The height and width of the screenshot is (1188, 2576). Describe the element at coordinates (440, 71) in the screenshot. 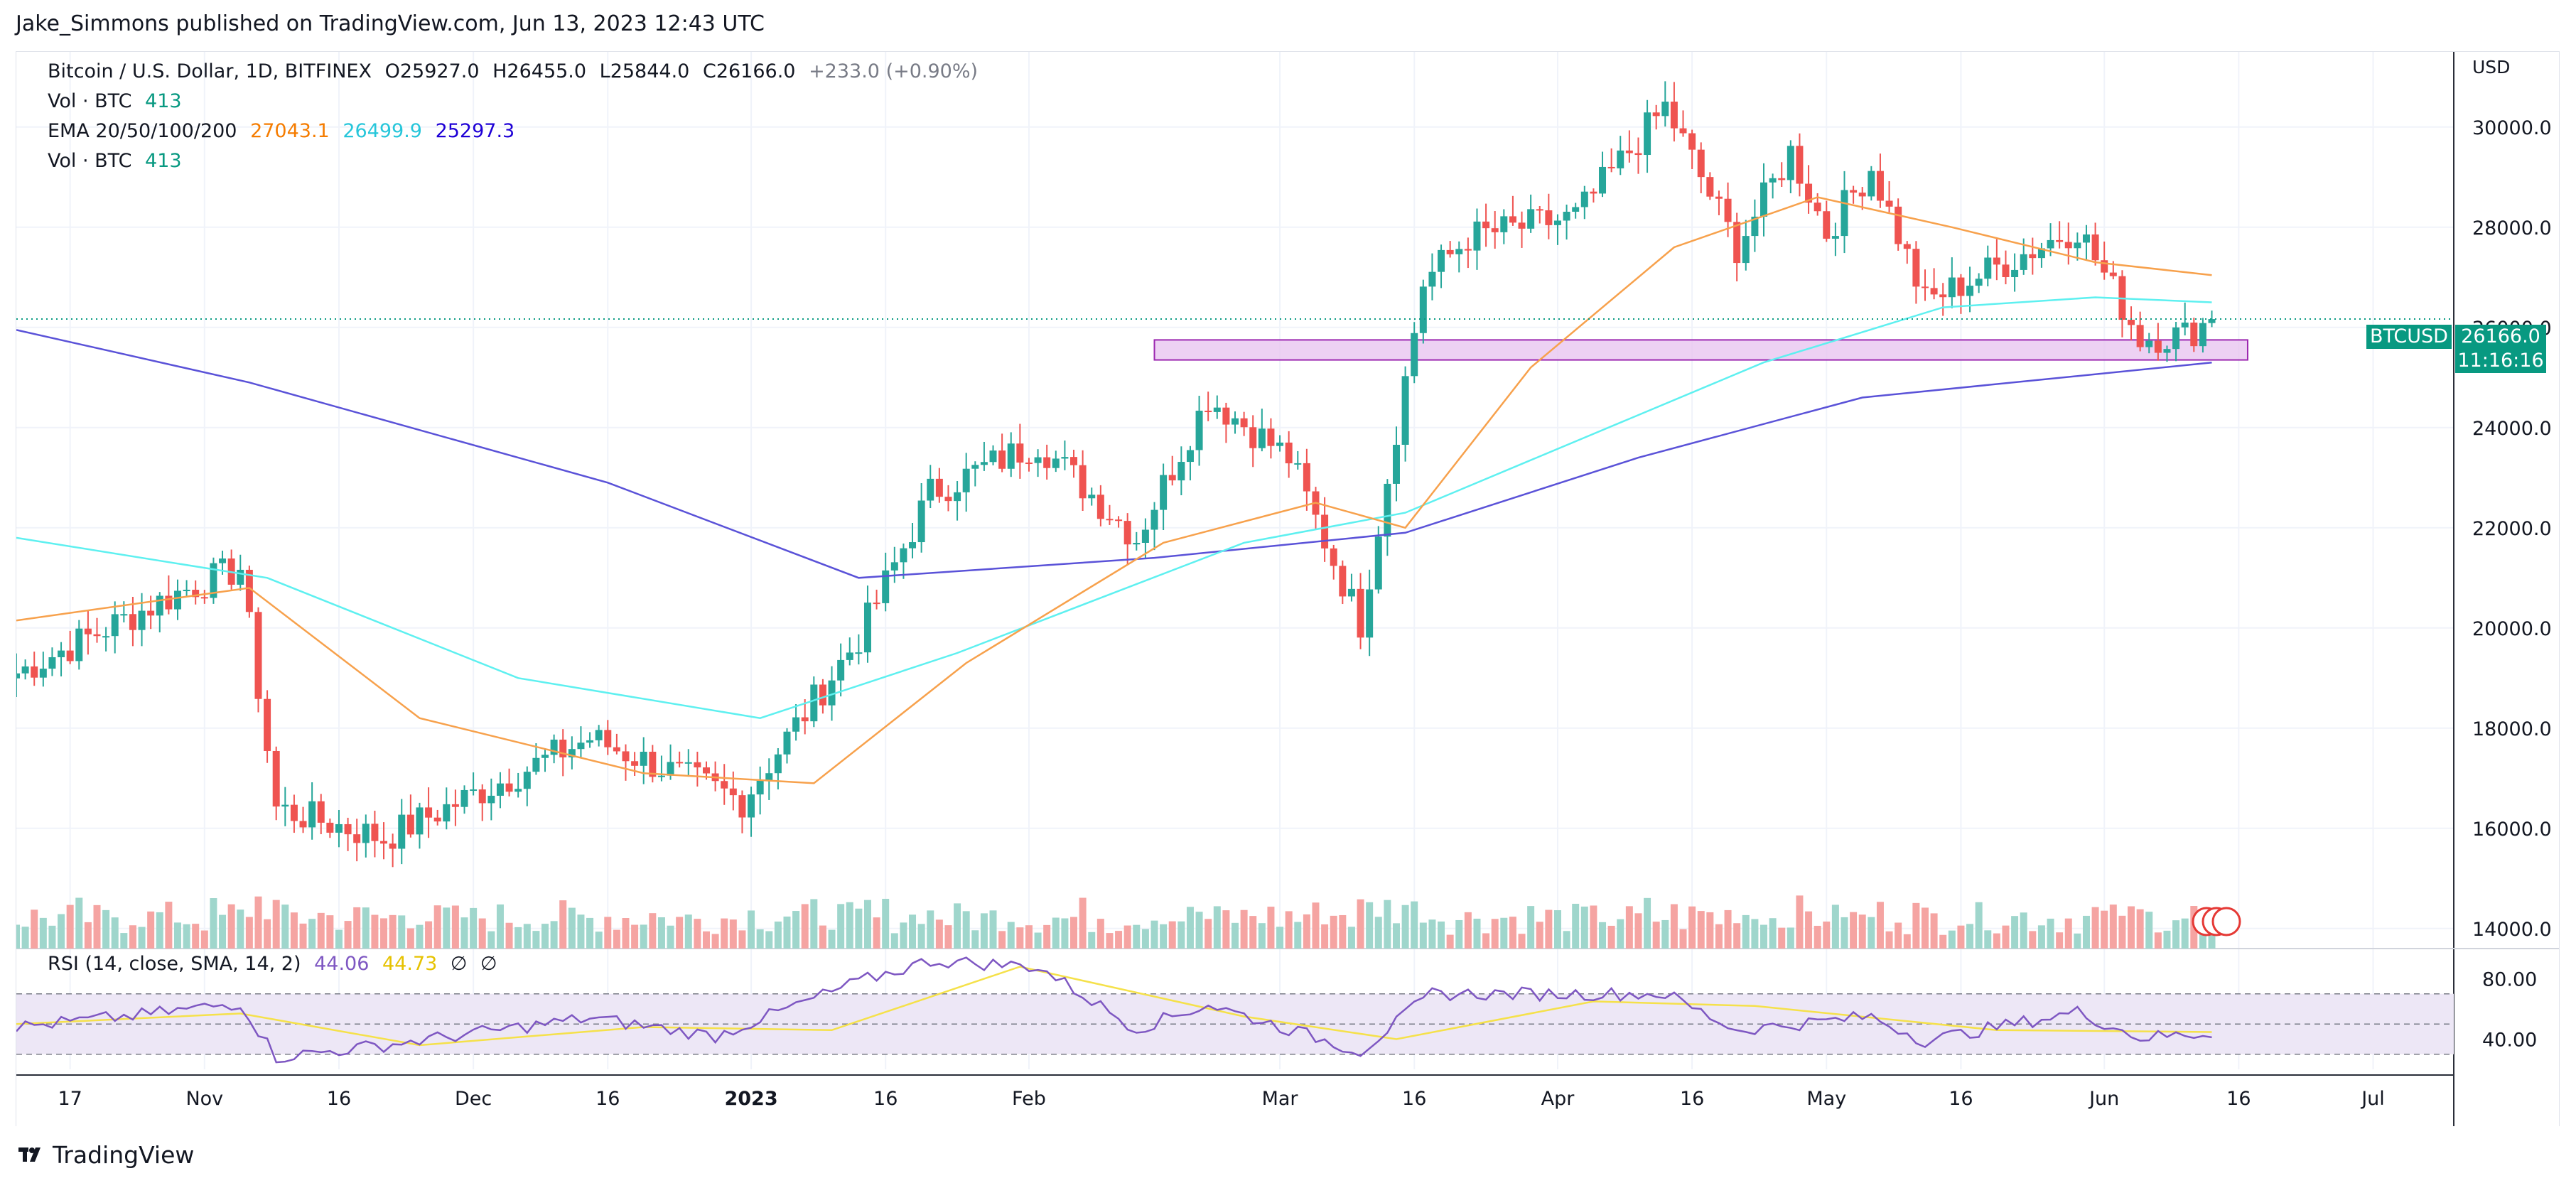

I see `legend-open: 25927.0` at that location.